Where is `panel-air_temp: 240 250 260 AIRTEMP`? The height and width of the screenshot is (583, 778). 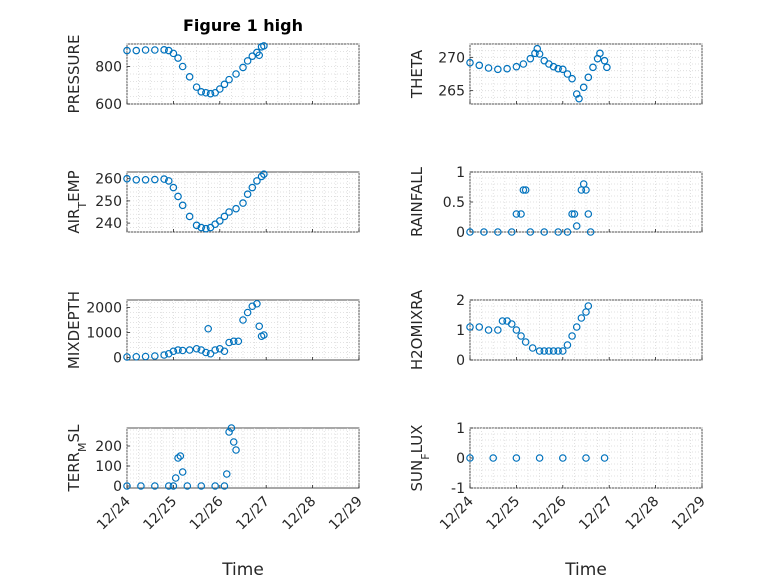
panel-air_temp: 240 250 260 AIRTEMP is located at coordinates (212, 202).